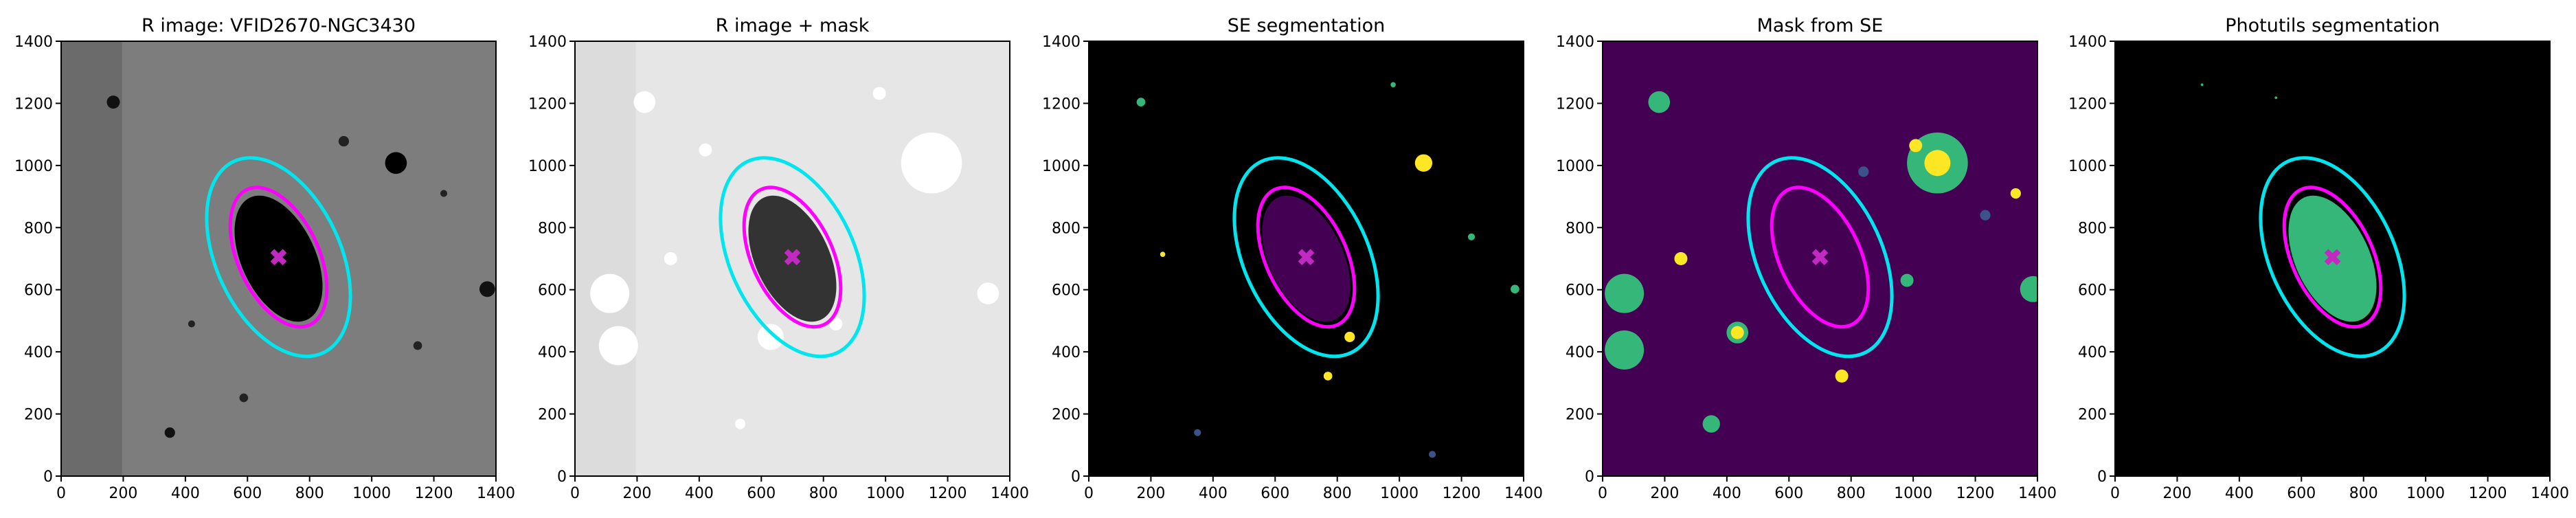 Image resolution: width=2576 pixels, height=518 pixels. What do you see at coordinates (1306, 25) in the screenshot?
I see `panel-title: SE segmentation` at bounding box center [1306, 25].